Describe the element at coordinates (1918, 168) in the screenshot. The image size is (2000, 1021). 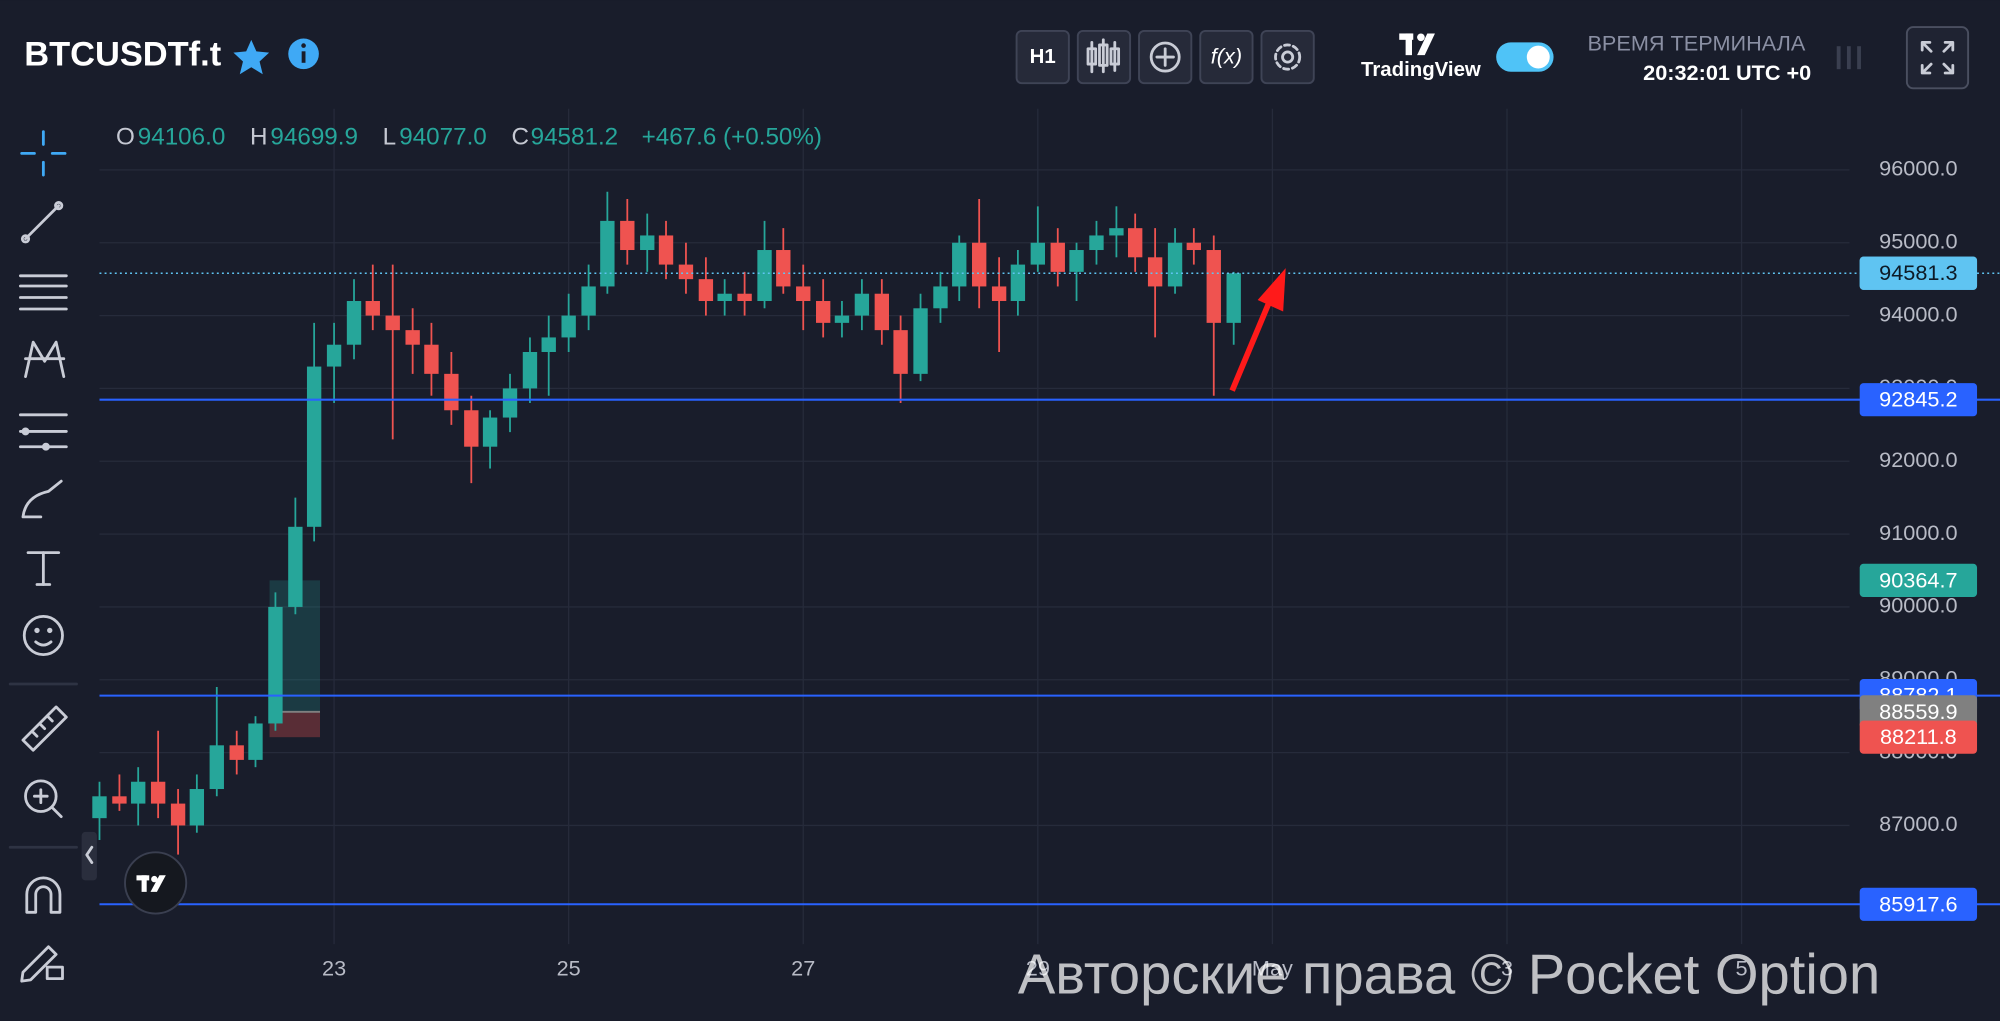
I see `y-tick-label: 96000.0` at that location.